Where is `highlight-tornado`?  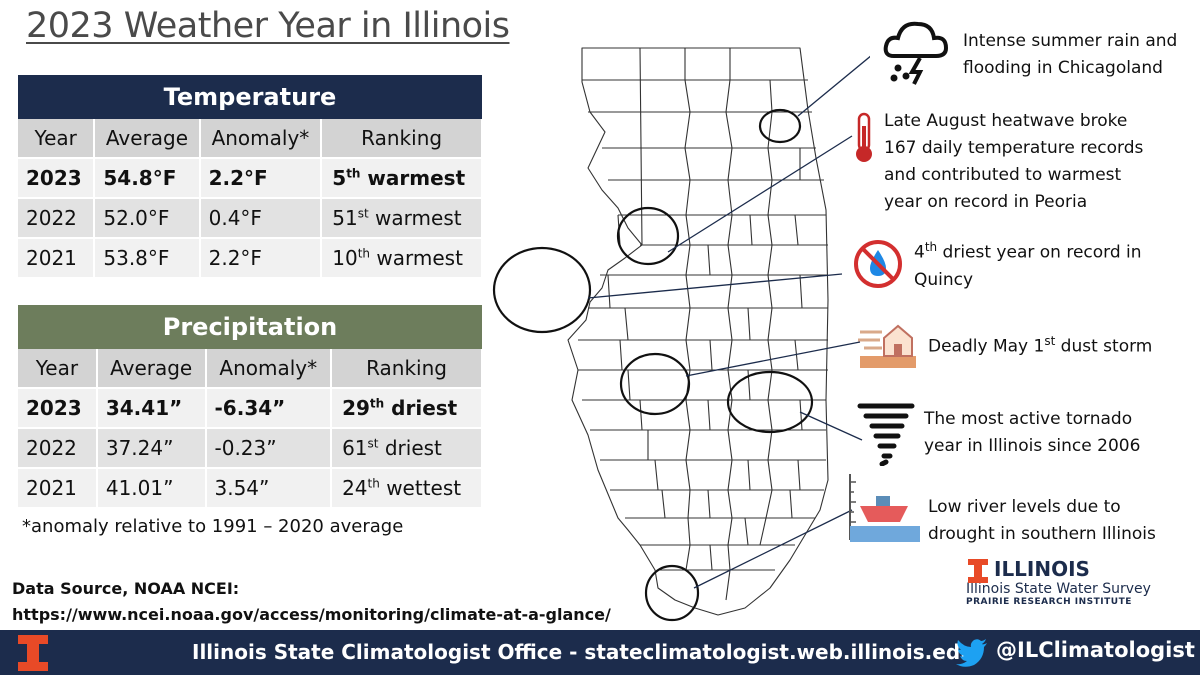 highlight-tornado is located at coordinates (770, 402).